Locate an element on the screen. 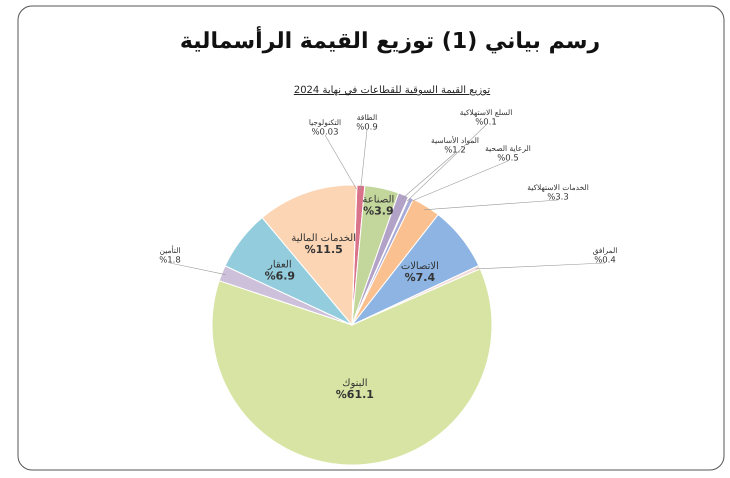 Image resolution: width=730 pixels, height=478 pixels. data-label: %1.8 is located at coordinates (170, 261).